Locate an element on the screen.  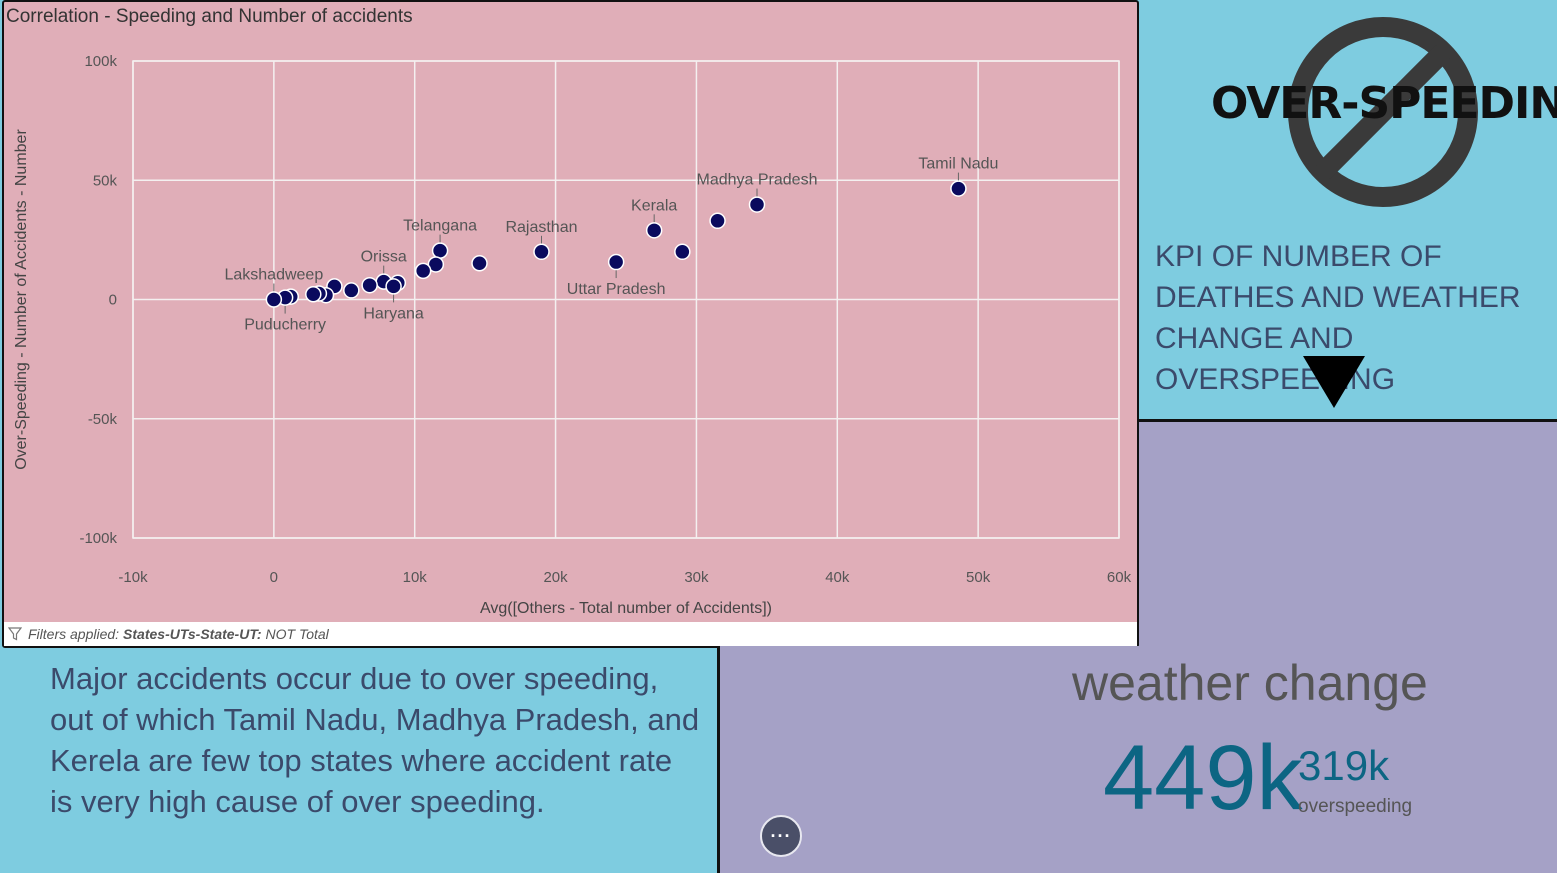
point-label: Telangana is located at coordinates (440, 226).